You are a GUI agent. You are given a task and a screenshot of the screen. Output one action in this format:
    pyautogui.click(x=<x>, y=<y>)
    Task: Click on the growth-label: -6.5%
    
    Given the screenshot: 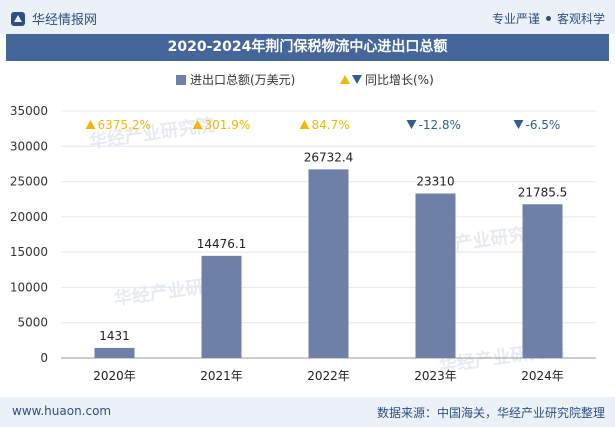 What is the action you would take?
    pyautogui.click(x=543, y=125)
    